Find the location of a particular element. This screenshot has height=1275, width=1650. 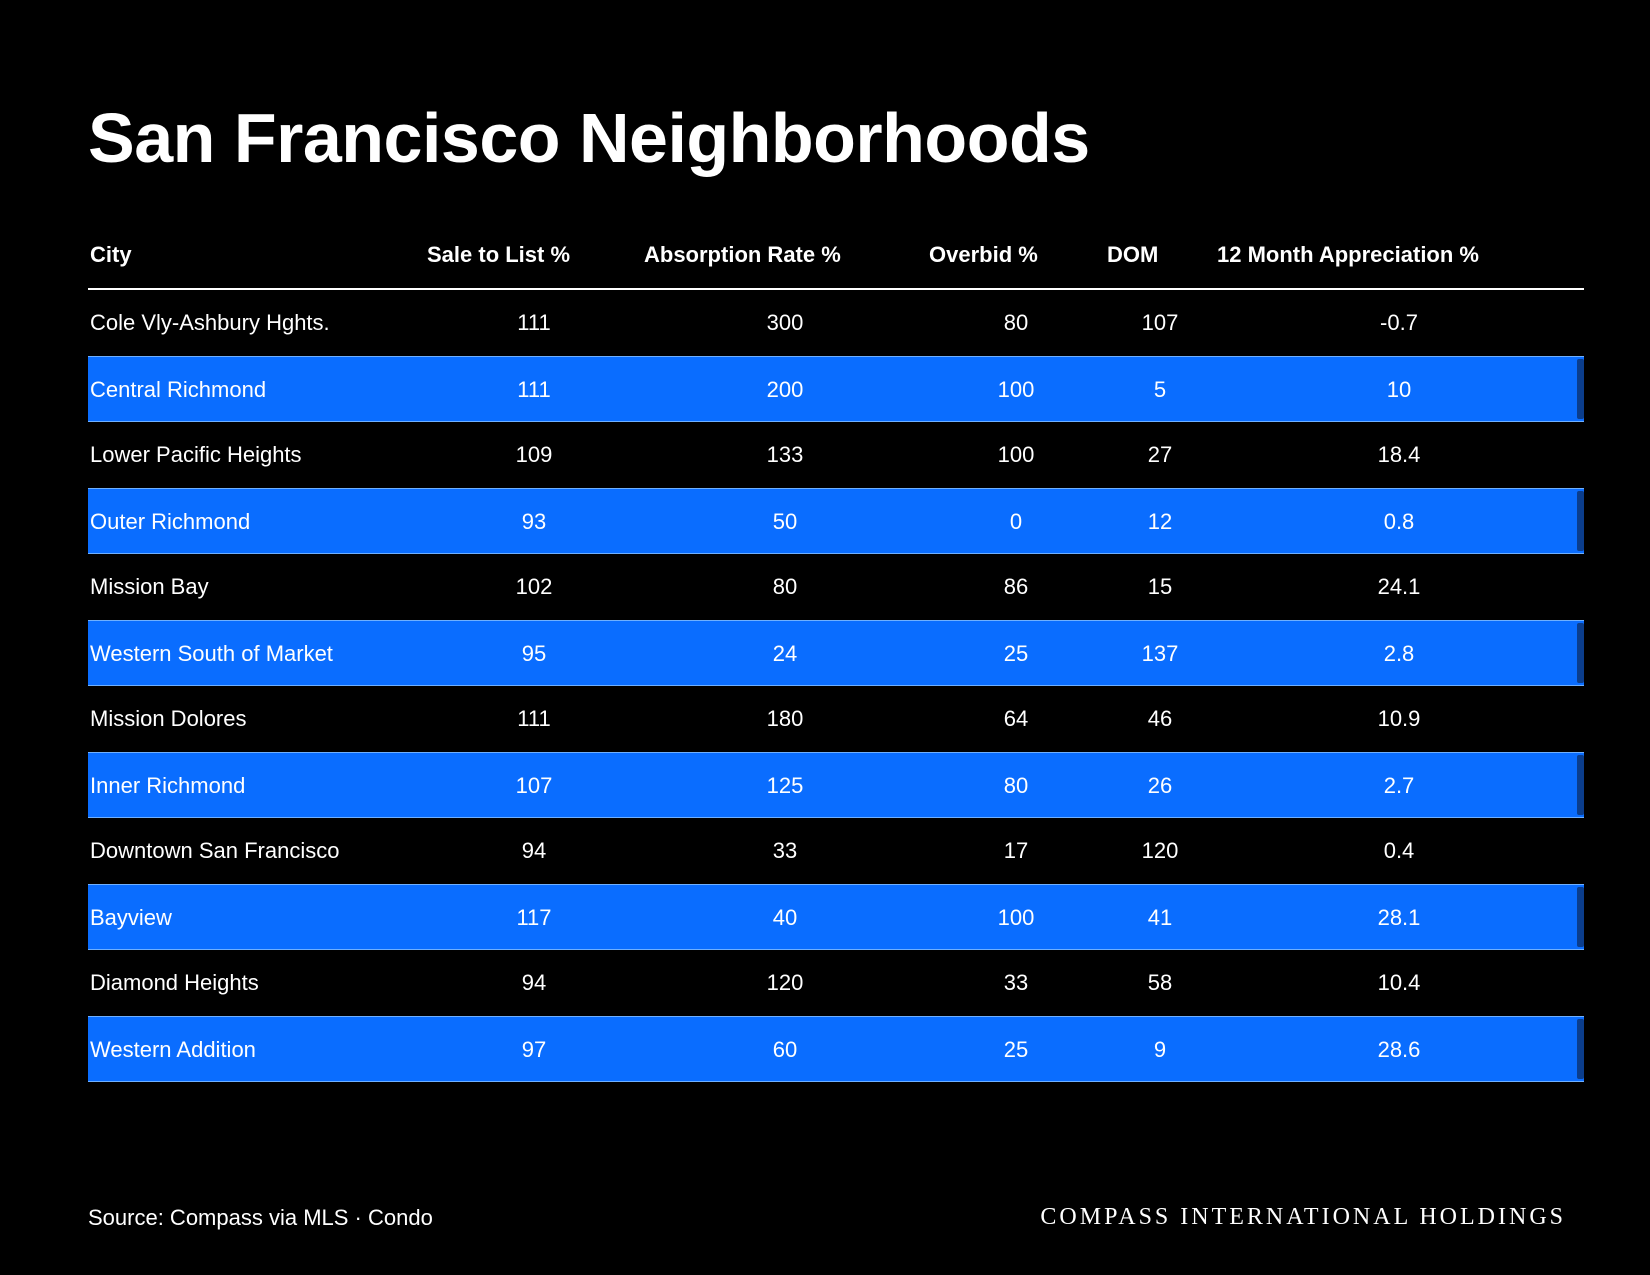

dom-cell: 41 is located at coordinates (1160, 917).